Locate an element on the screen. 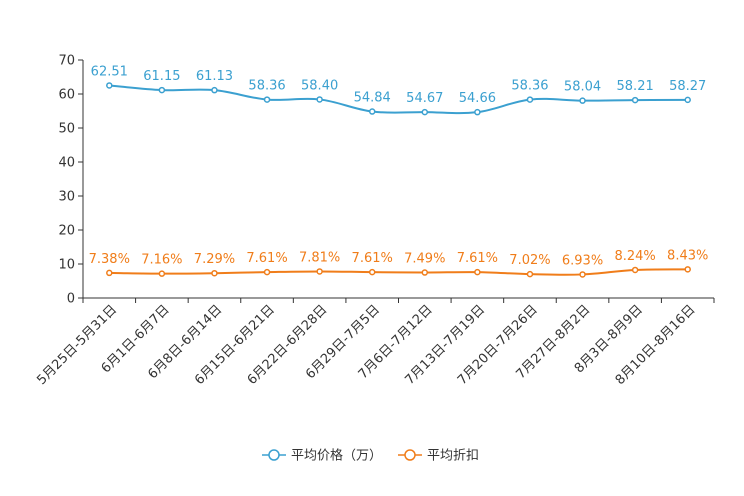 This screenshot has height=496, width=744. y-tick-label: 20 is located at coordinates (66, 231).